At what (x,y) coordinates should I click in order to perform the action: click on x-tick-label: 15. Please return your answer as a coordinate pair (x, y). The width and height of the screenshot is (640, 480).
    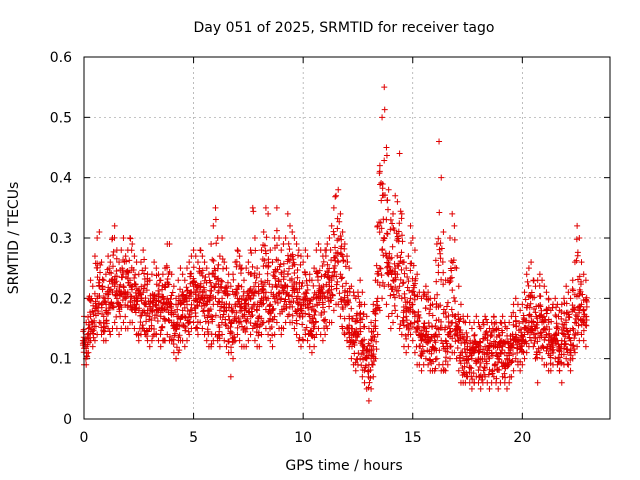
    Looking at the image, I should click on (413, 438).